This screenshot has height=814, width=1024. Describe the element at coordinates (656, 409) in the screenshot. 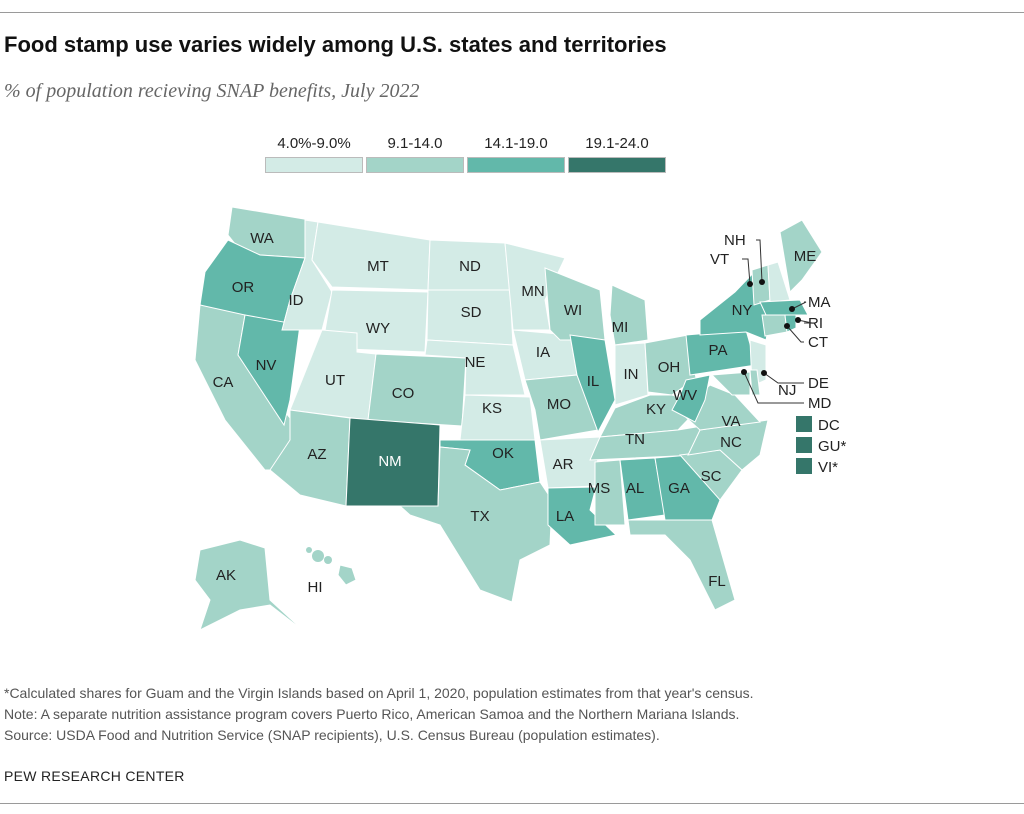

I see `state-label: KY` at that location.